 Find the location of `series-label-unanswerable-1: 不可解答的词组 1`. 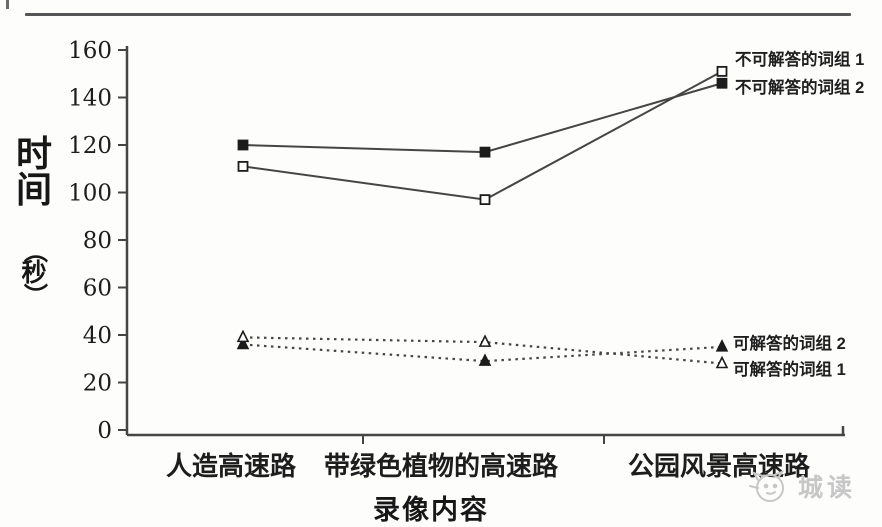

series-label-unanswerable-1: 不可解答的词组 1 is located at coordinates (800, 60).